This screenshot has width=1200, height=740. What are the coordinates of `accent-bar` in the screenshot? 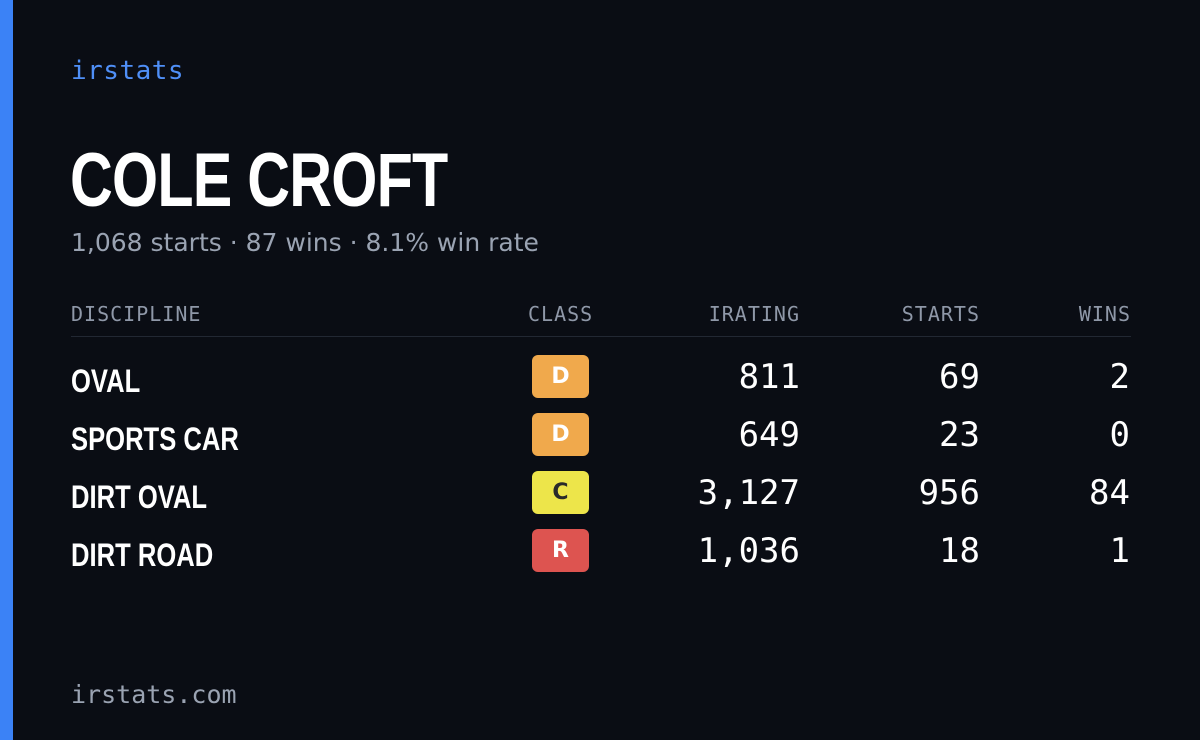 It's located at (6, 370).